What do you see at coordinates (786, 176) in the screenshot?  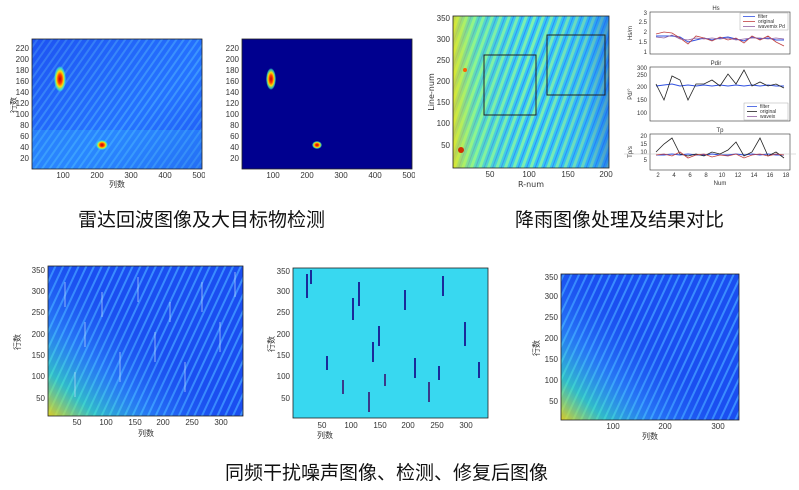 I see `xtick: 18` at bounding box center [786, 176].